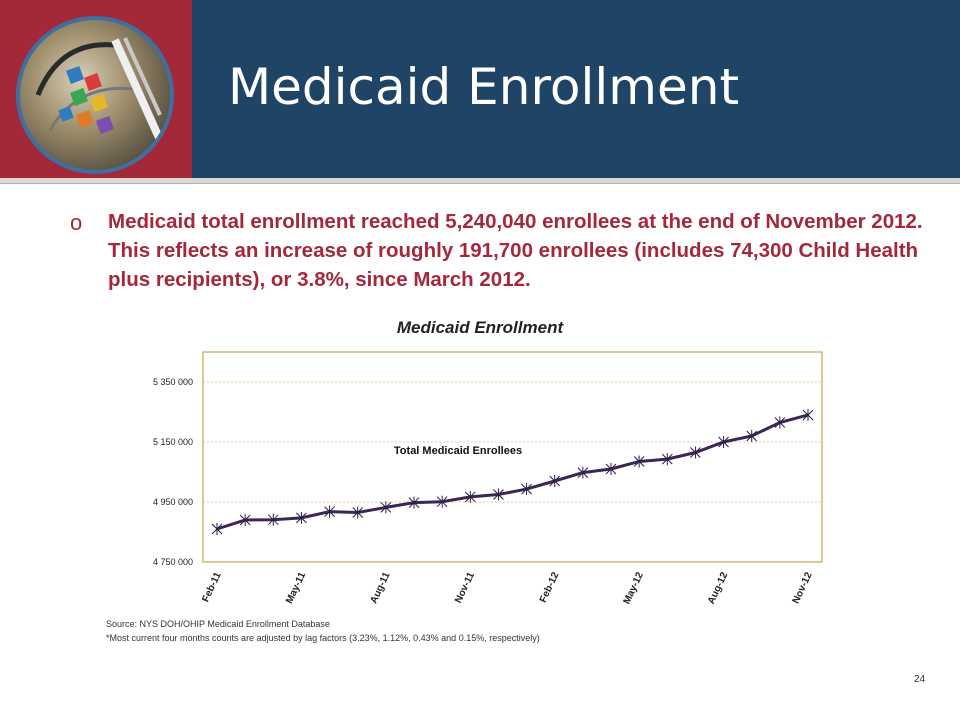 Image resolution: width=960 pixels, height=720 pixels. I want to click on y-tick-label: 5 150 000, so click(173, 442).